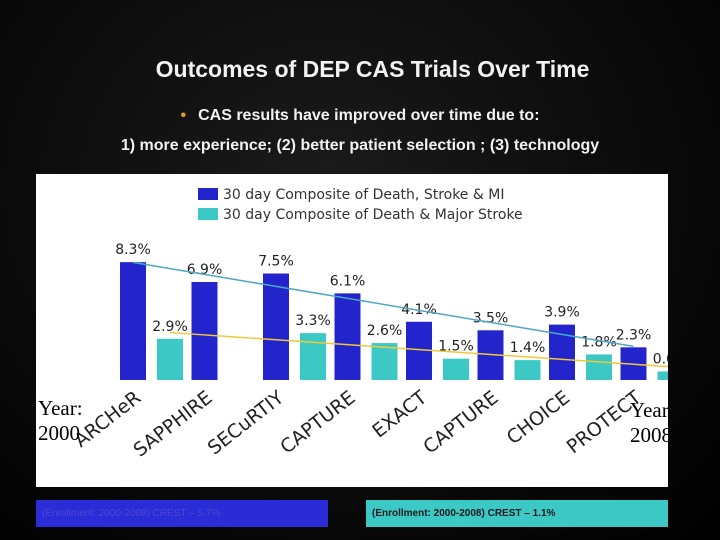  What do you see at coordinates (399, 414) in the screenshot?
I see `category-label-5: EXACT` at bounding box center [399, 414].